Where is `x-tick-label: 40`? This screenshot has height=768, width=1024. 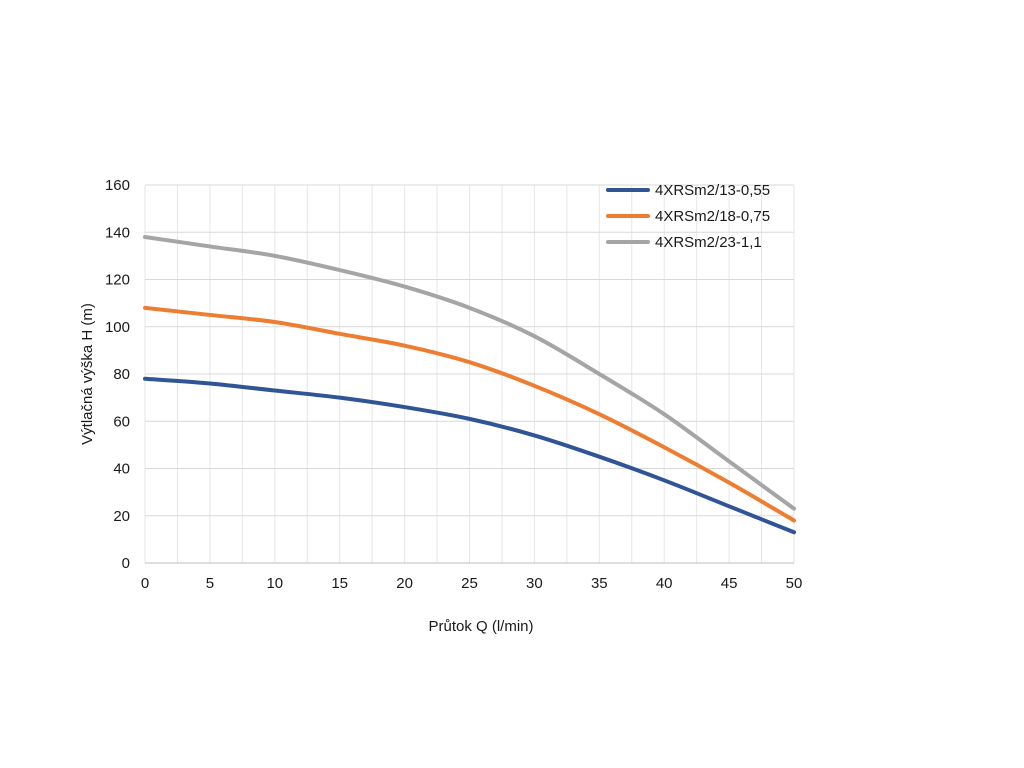 x-tick-label: 40 is located at coordinates (664, 583).